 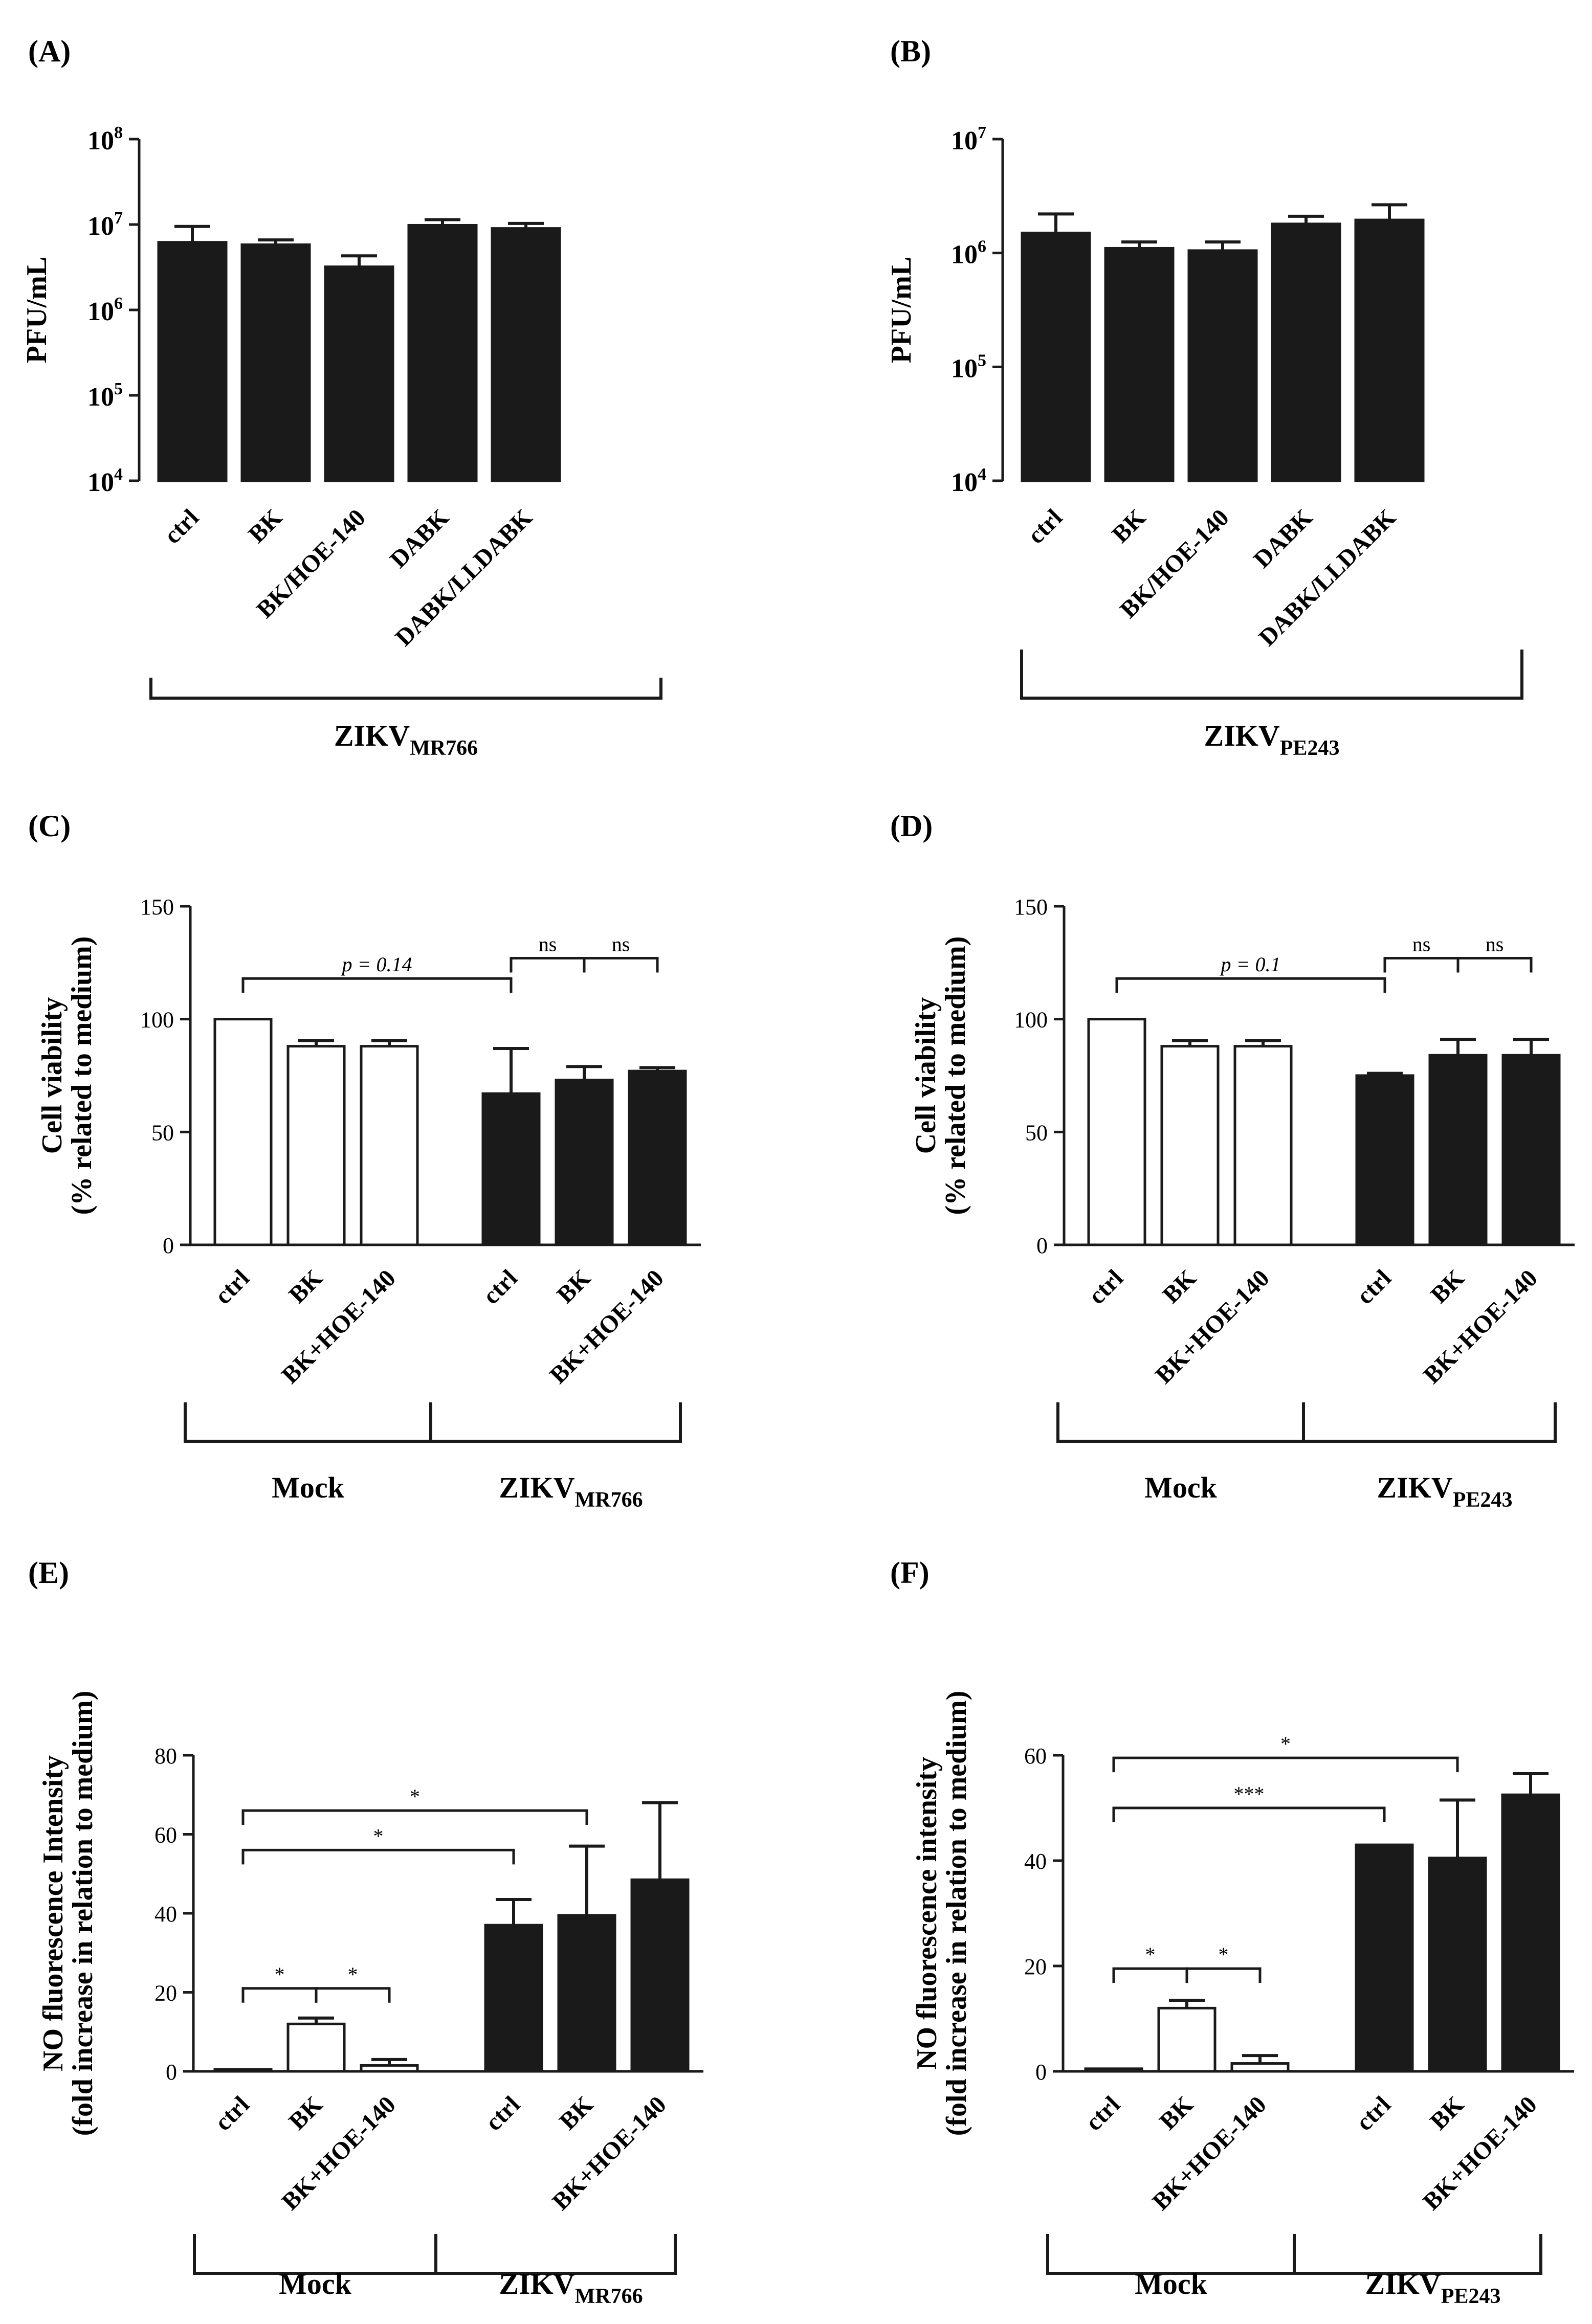 I want to click on y-axis-label: NO fluorescence Intensity, so click(x=53, y=1913).